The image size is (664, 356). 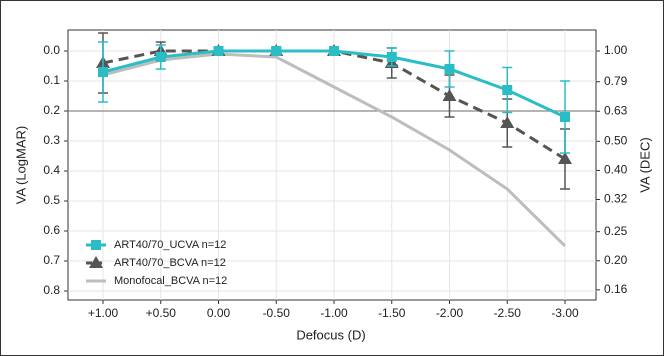 What do you see at coordinates (170, 281) in the screenshot?
I see `legend-label: Monofocal_BCVA n=12` at bounding box center [170, 281].